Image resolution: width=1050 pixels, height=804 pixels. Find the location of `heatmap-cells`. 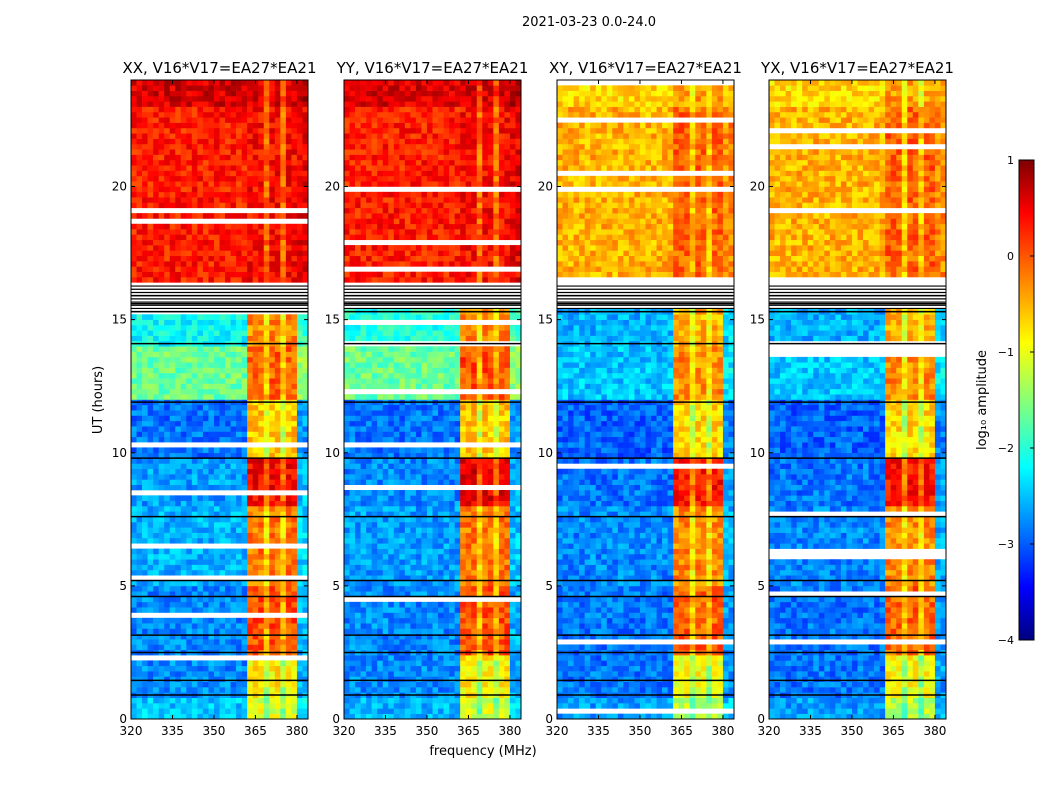

heatmap-cells is located at coordinates (219, 399).